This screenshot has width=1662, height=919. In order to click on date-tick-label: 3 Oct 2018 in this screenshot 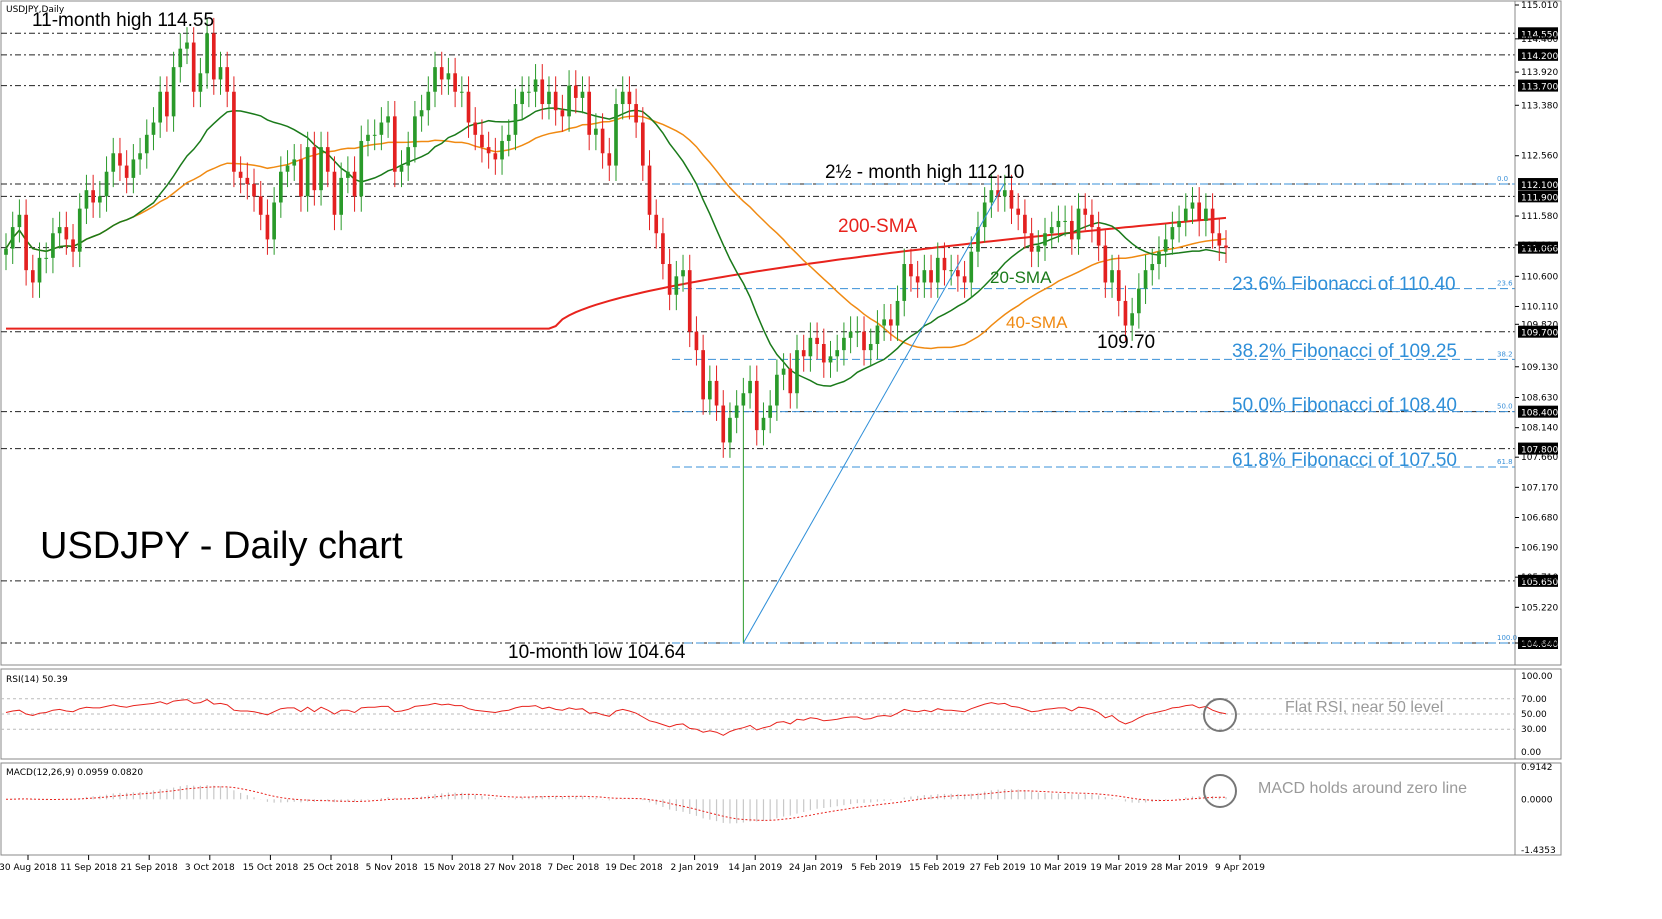, I will do `click(210, 868)`.